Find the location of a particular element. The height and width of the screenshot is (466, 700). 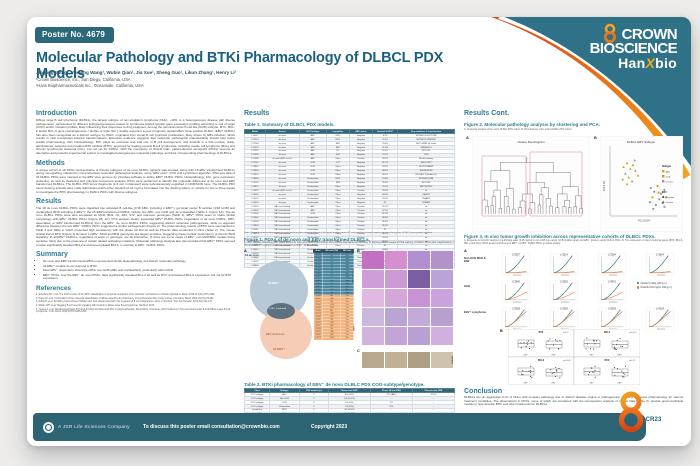

ebv-row: LY2345 0.0 Neg is located at coordinates (333, 266).